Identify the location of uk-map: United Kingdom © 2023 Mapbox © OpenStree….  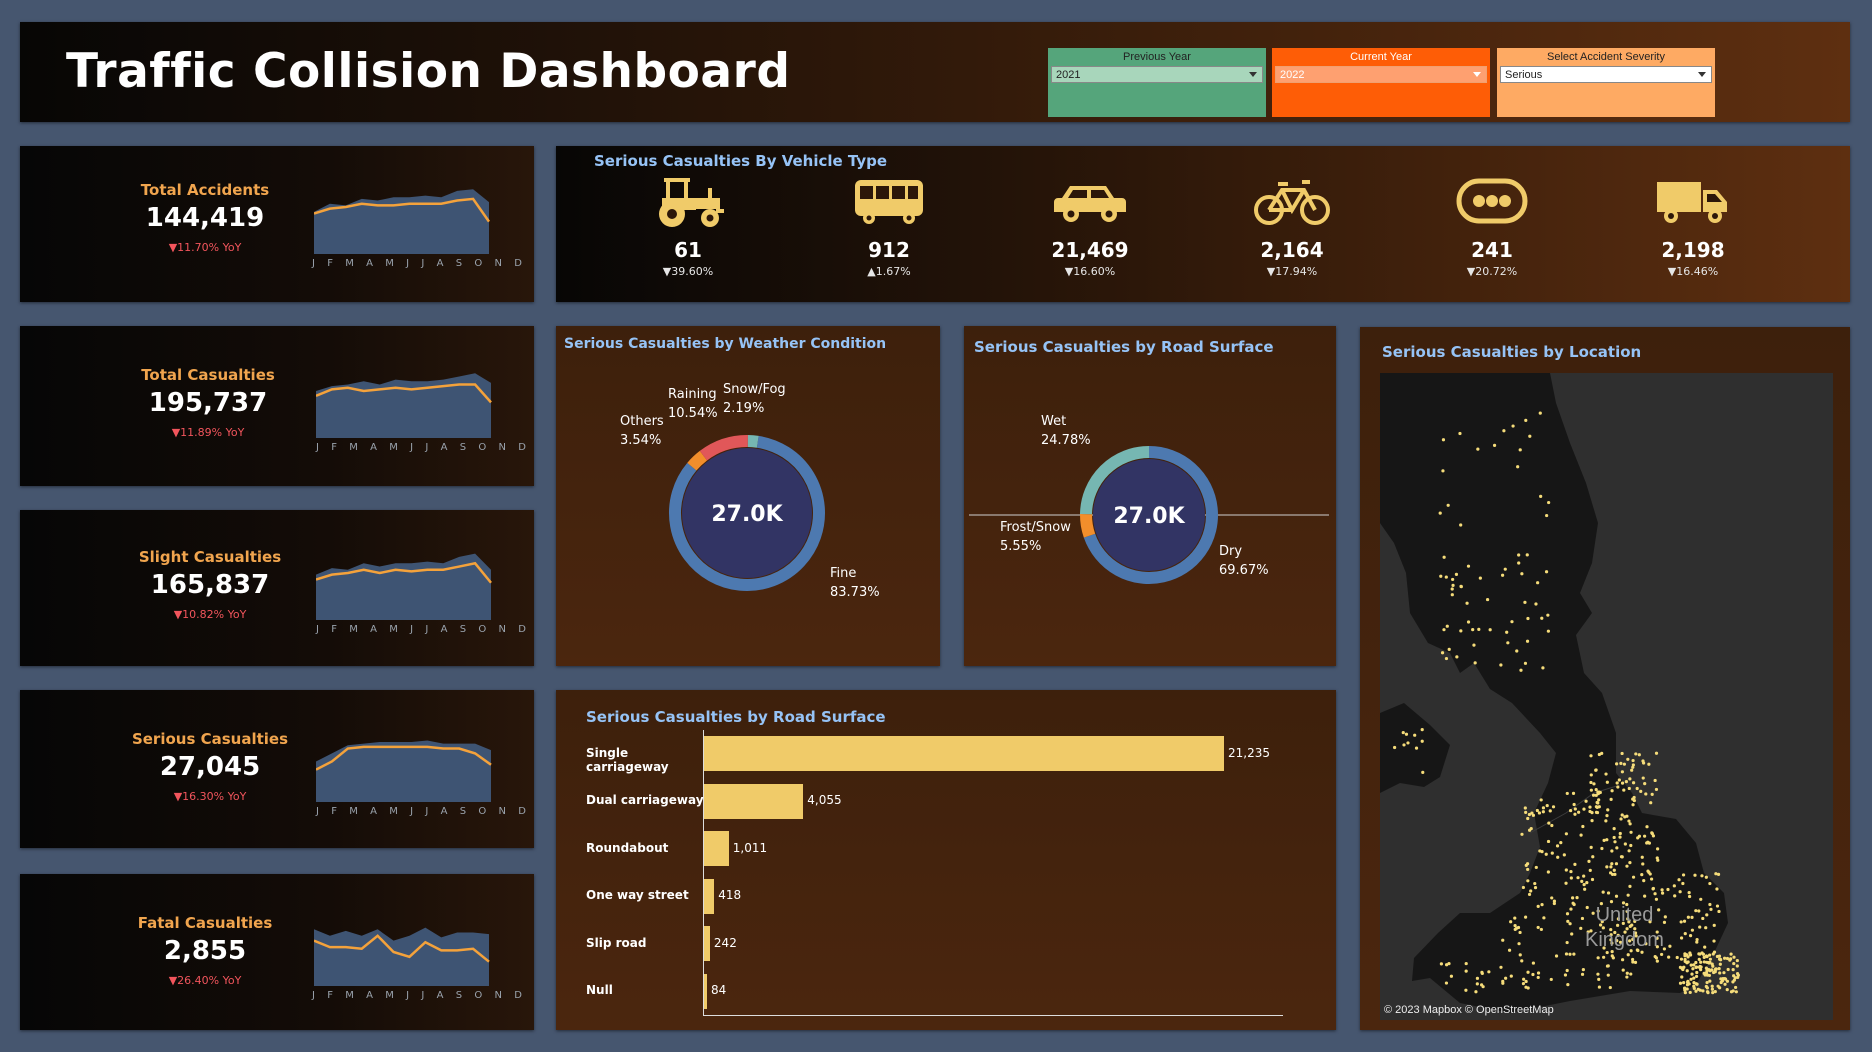
(1606, 696).